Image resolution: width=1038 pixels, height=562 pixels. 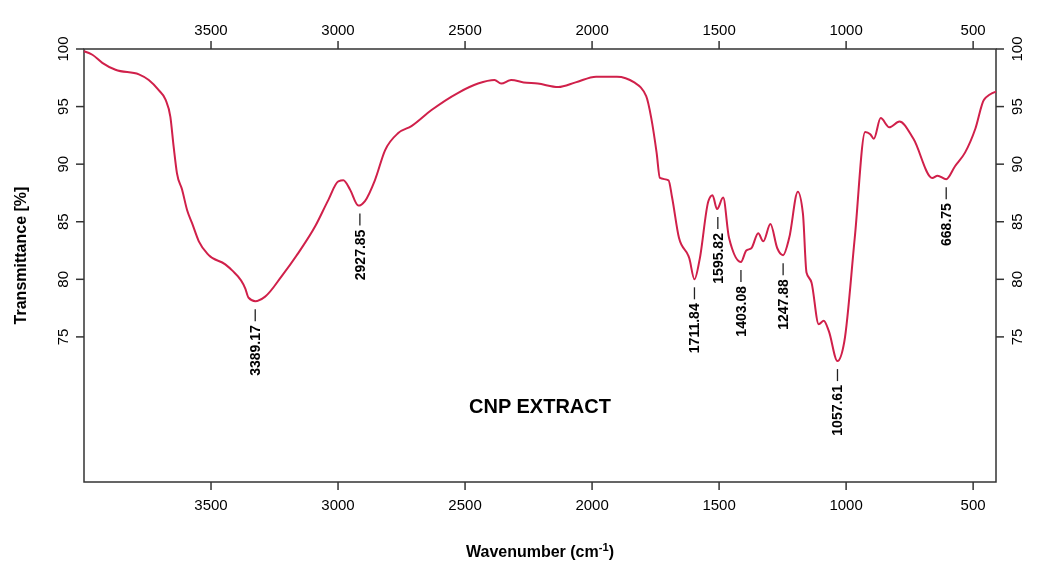 I want to click on annotation: 1711.84, so click(x=694, y=328).